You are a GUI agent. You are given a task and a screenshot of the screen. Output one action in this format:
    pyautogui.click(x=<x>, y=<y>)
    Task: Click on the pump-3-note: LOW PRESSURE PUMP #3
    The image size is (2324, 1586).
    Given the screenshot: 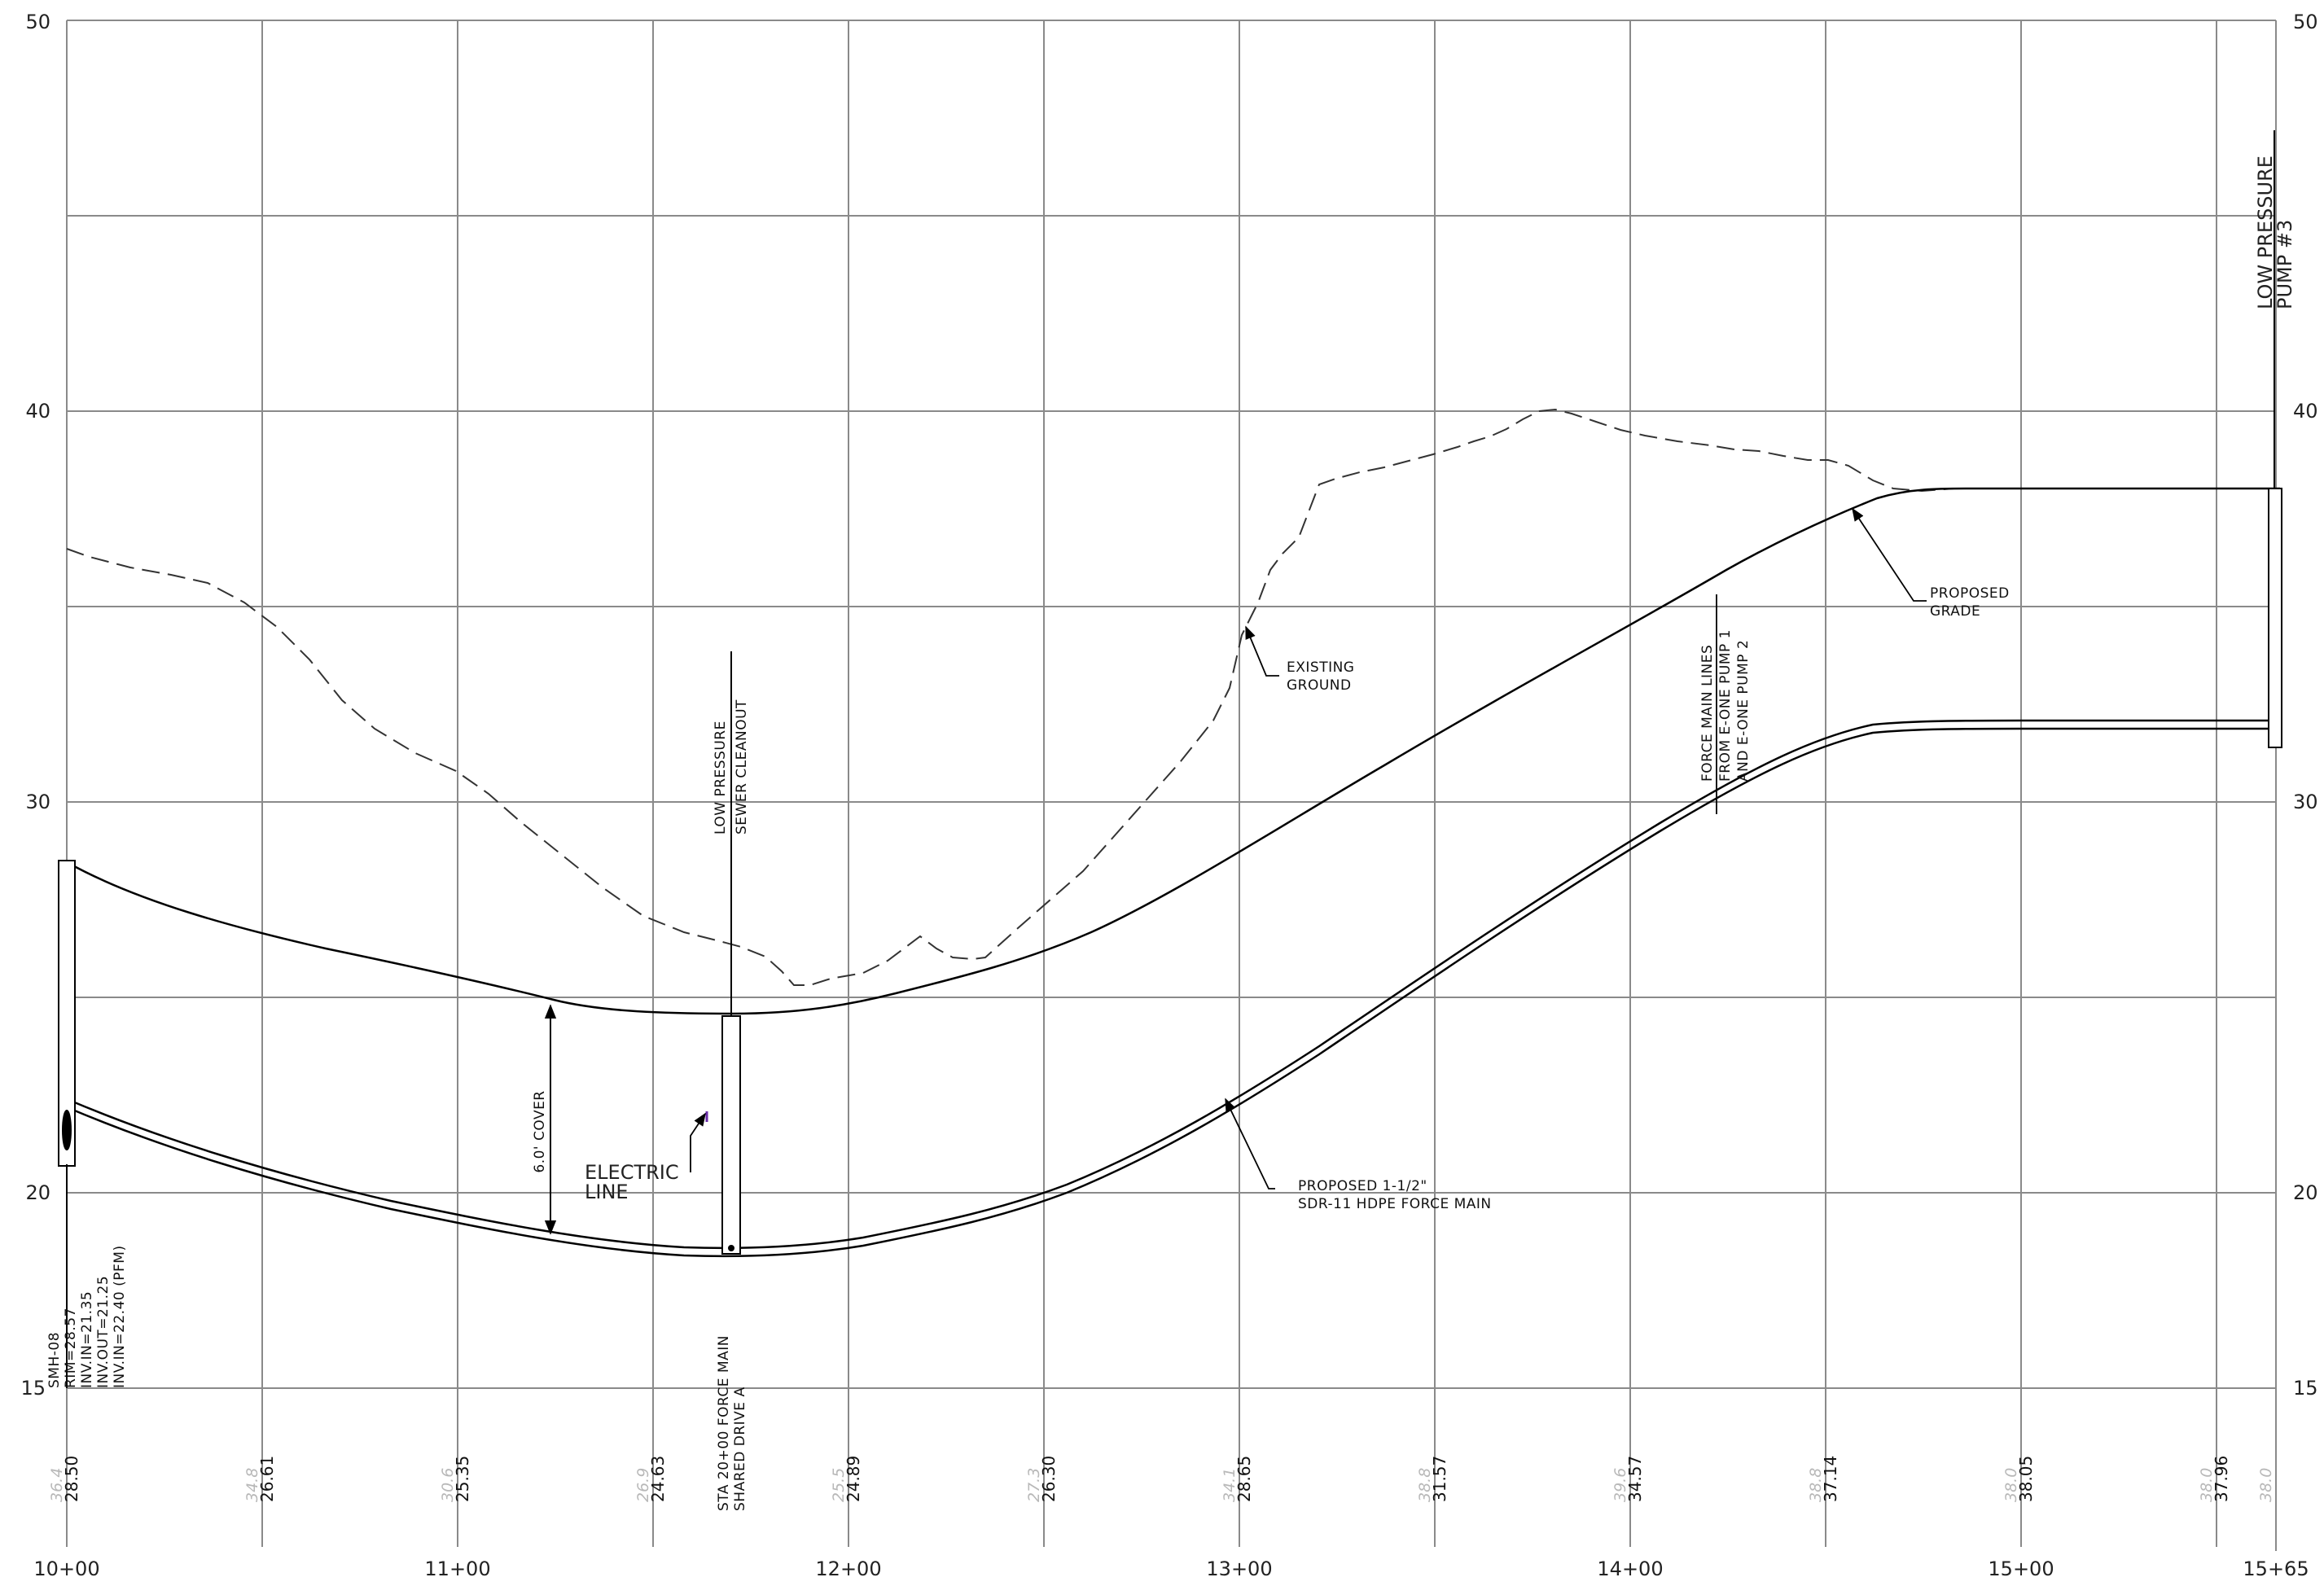 What is the action you would take?
    pyautogui.click(x=2275, y=233)
    